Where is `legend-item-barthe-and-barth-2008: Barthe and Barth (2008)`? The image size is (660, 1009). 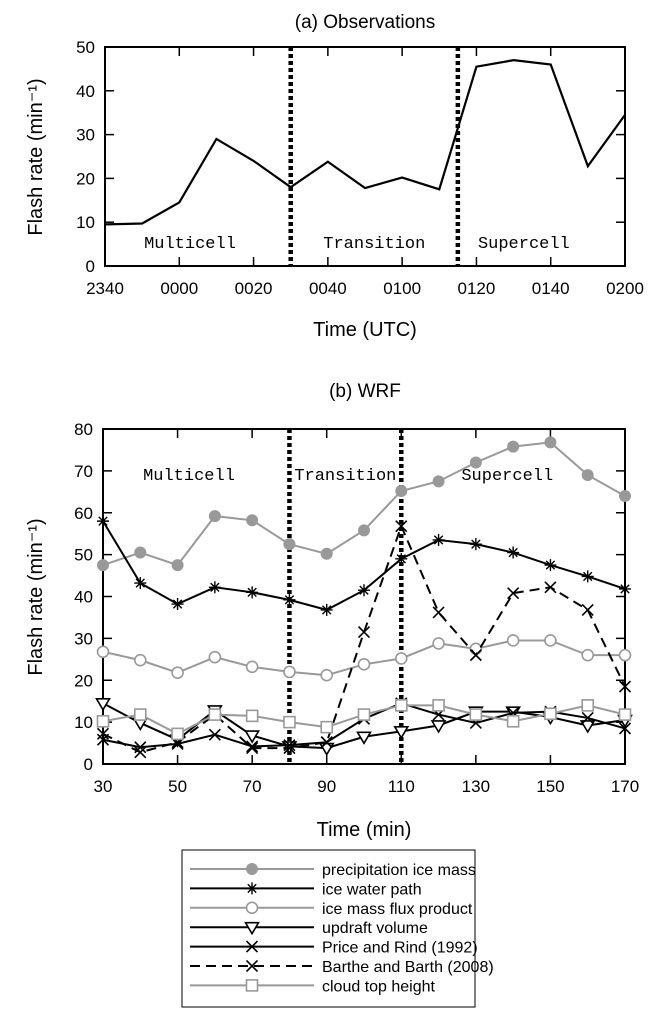
legend-item-barthe-and-barth-2008: Barthe and Barth (2008) is located at coordinates (342, 967).